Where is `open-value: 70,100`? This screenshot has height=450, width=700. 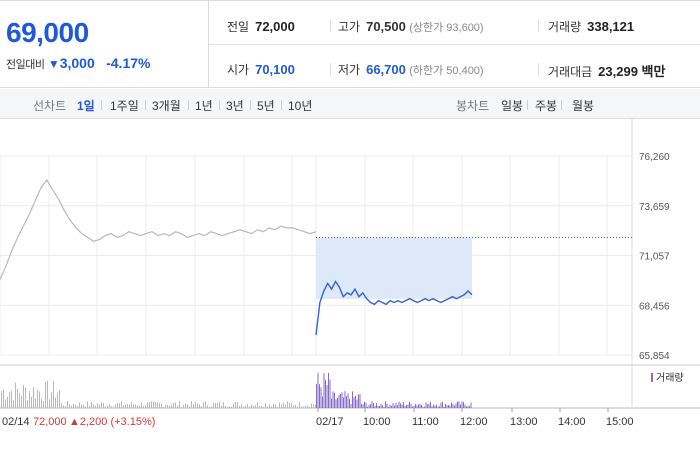 open-value: 70,100 is located at coordinates (275, 69).